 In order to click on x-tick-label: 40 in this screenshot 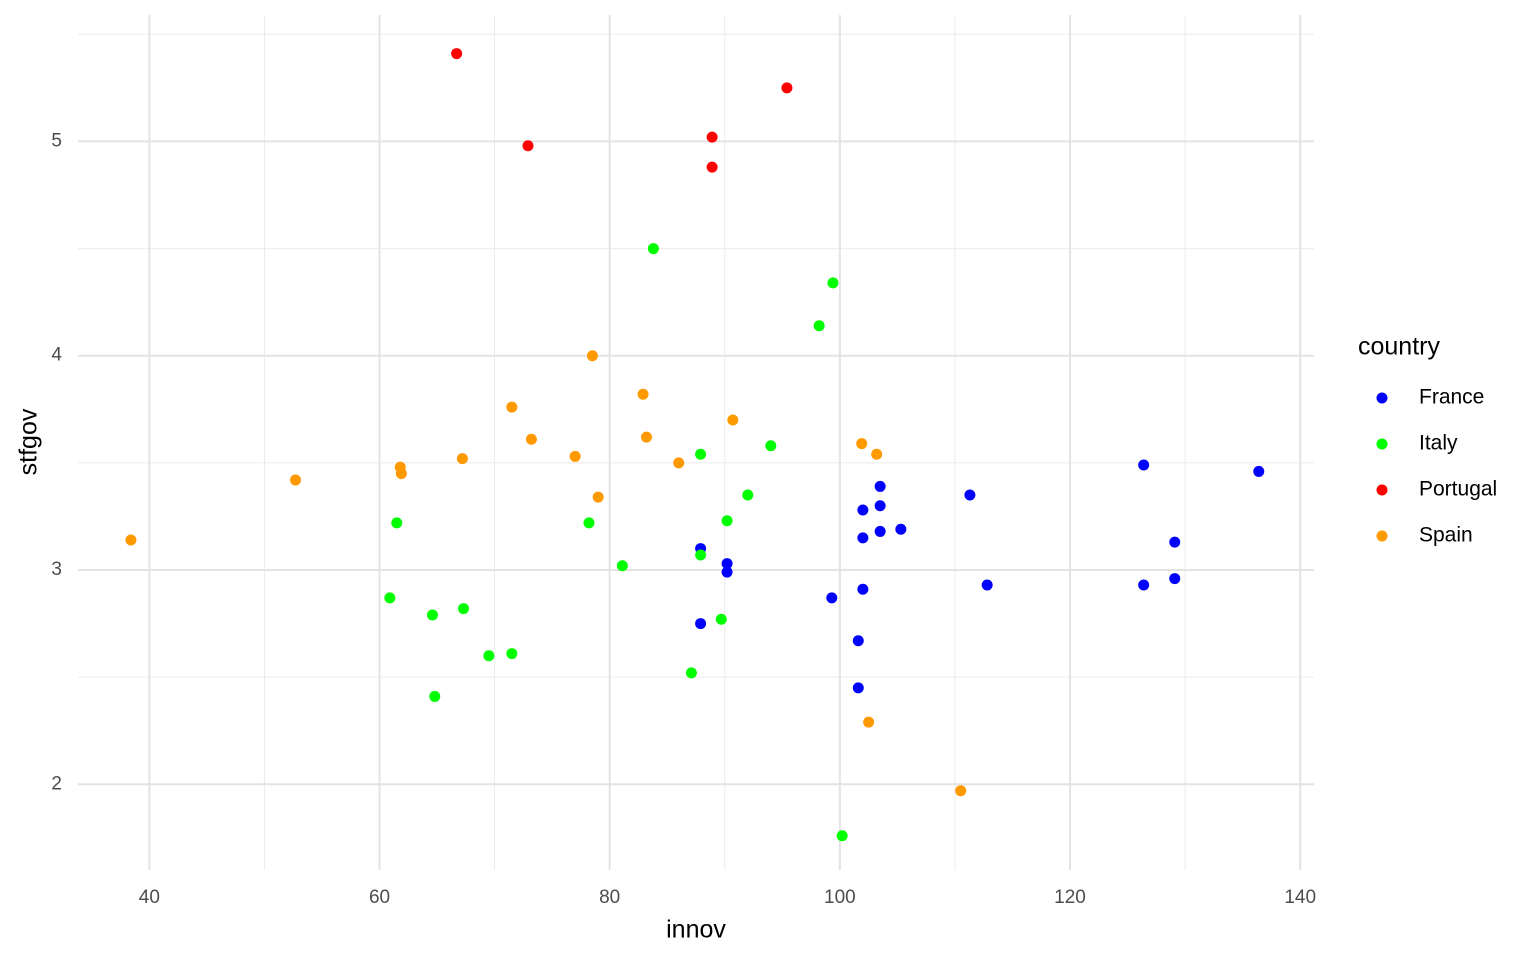, I will do `click(149, 897)`.